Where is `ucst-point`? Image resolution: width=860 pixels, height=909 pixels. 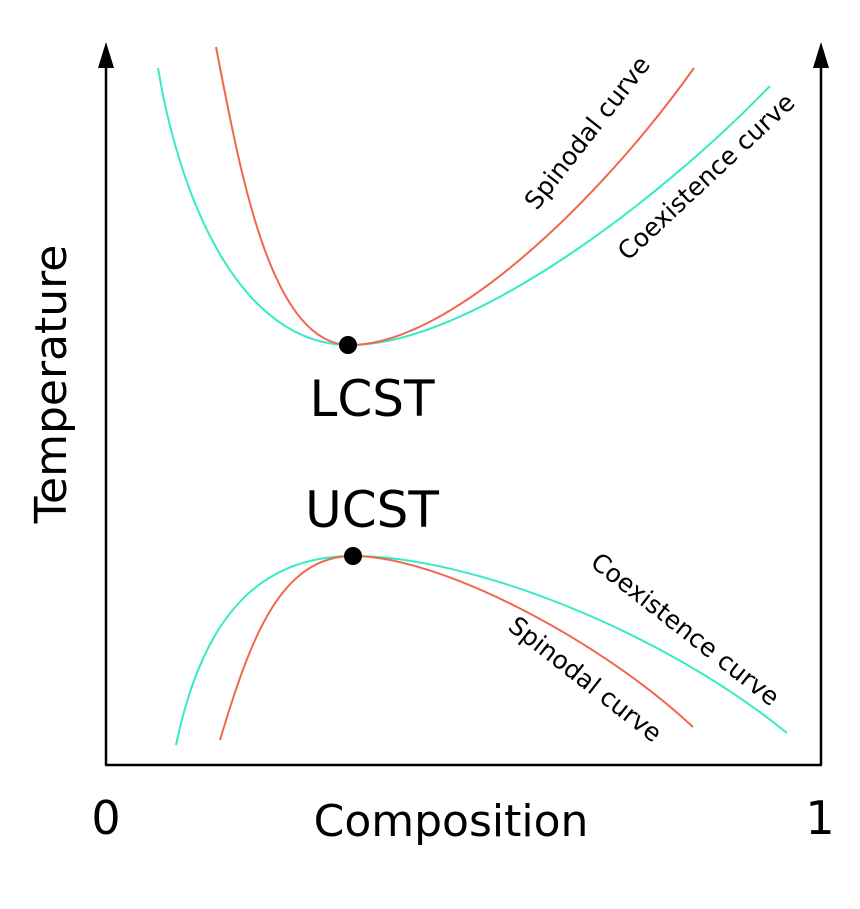
ucst-point is located at coordinates (353, 556).